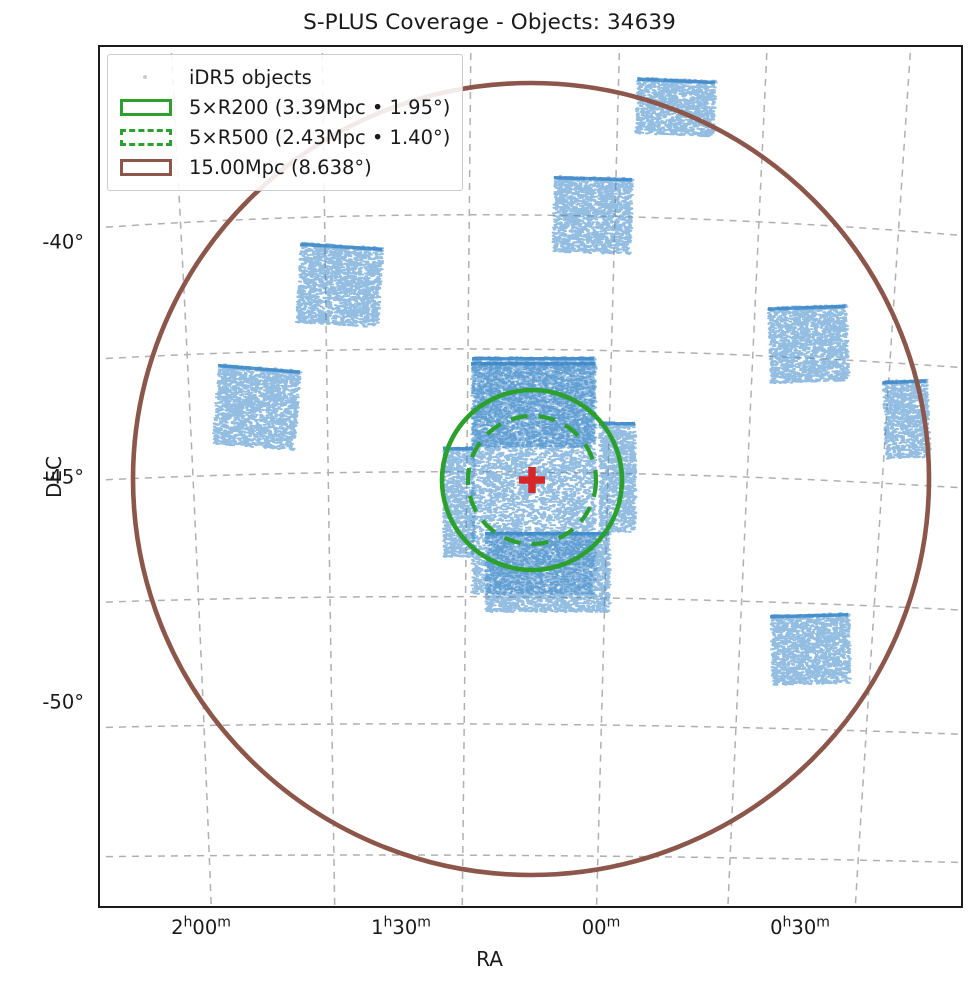 The width and height of the screenshot is (979, 986). Describe the element at coordinates (63, 477) in the screenshot. I see `ytick-label-minus45: -45°` at that location.